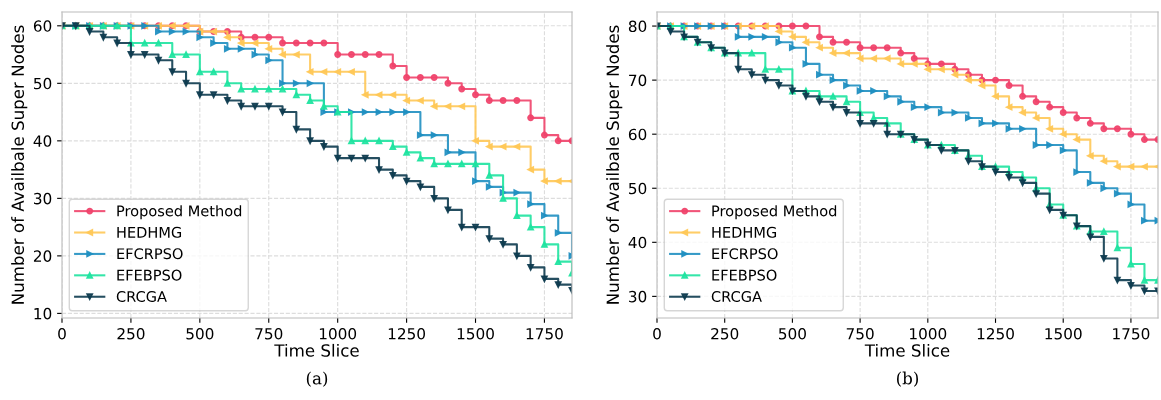  I want to click on y-tick-label: 20, so click(42, 256).